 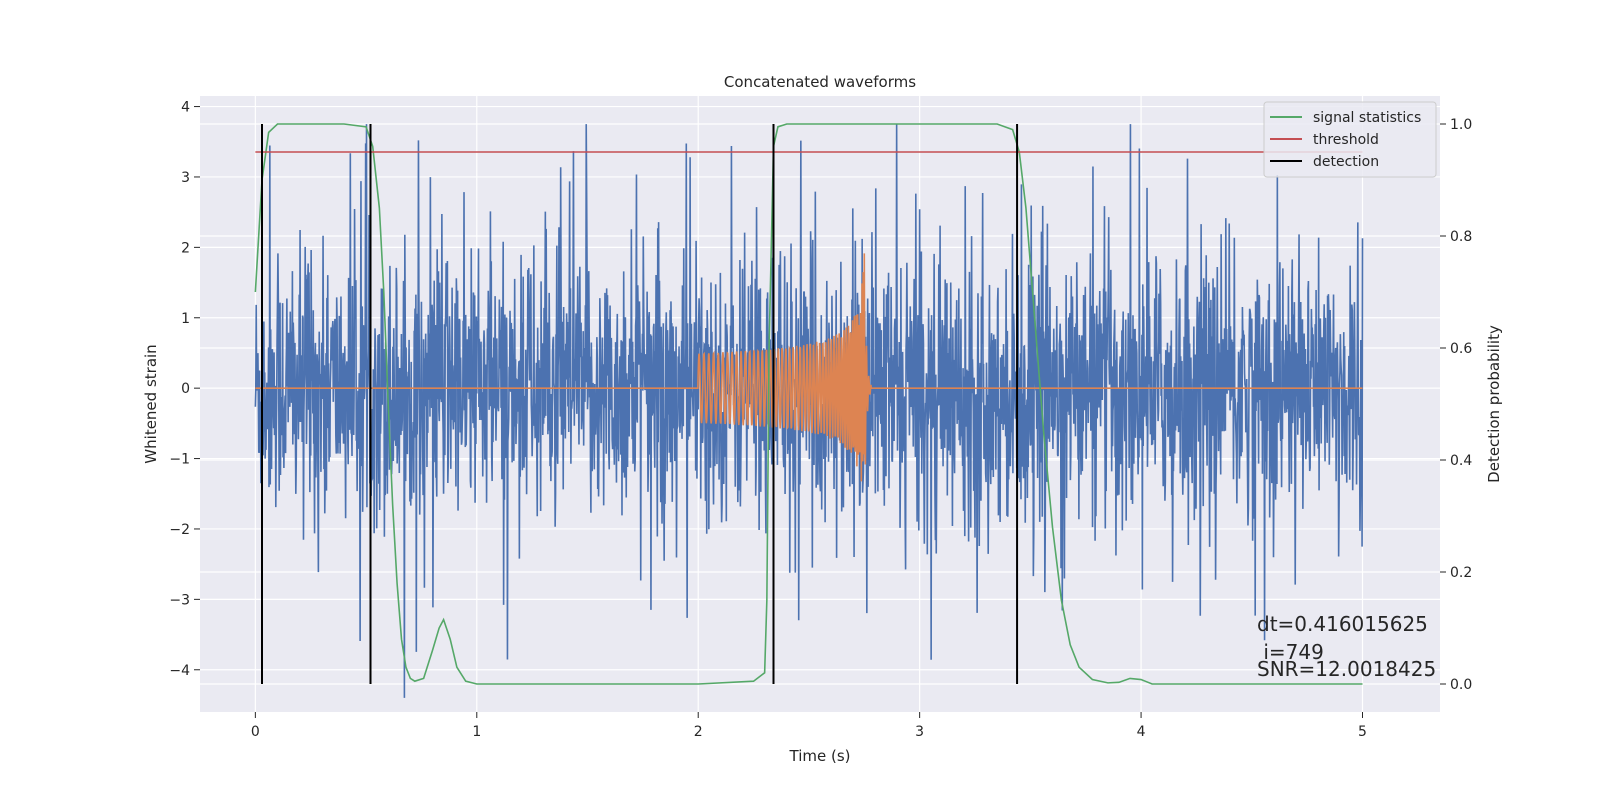 I want to click on y-tick-label: 3, so click(x=185, y=178).